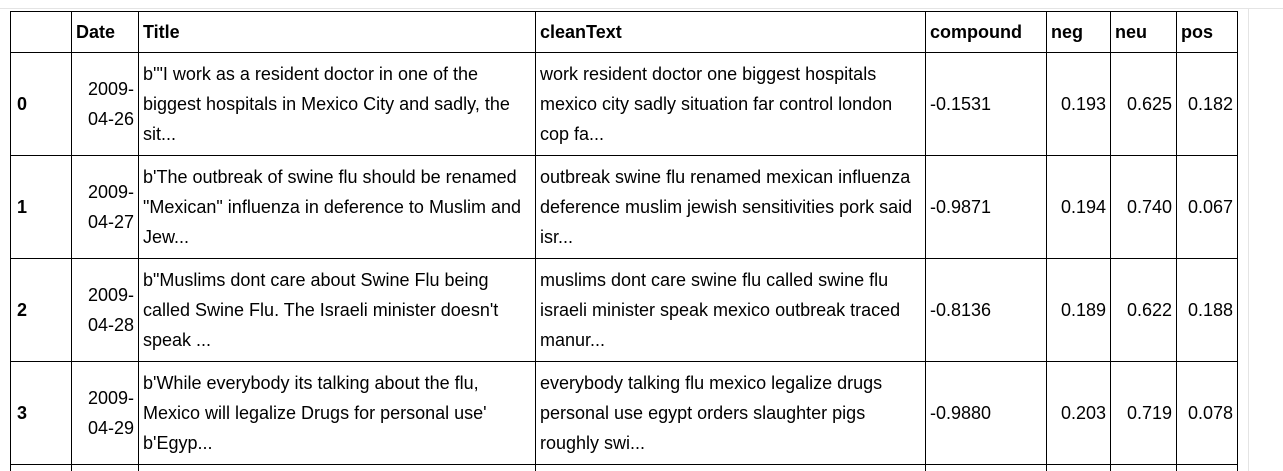 This screenshot has height=471, width=1283. What do you see at coordinates (1143, 207) in the screenshot?
I see `neu-cell: 0.740` at bounding box center [1143, 207].